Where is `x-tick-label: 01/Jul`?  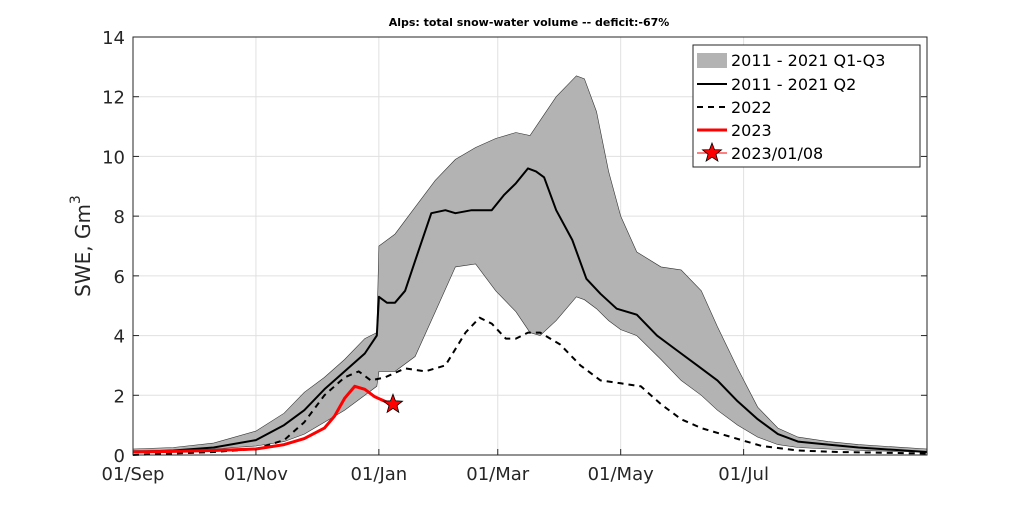
x-tick-label: 01/Jul is located at coordinates (743, 474).